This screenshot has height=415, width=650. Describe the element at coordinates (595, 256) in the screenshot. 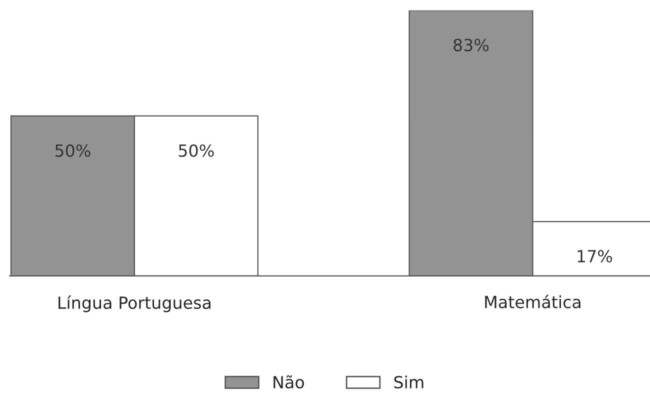

I see `data-label: 17%` at that location.